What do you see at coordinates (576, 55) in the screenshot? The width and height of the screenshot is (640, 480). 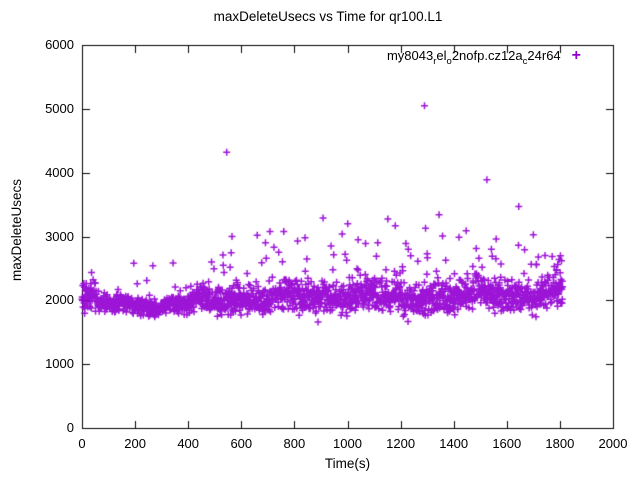 I see `plus-marker-icon: +` at bounding box center [576, 55].